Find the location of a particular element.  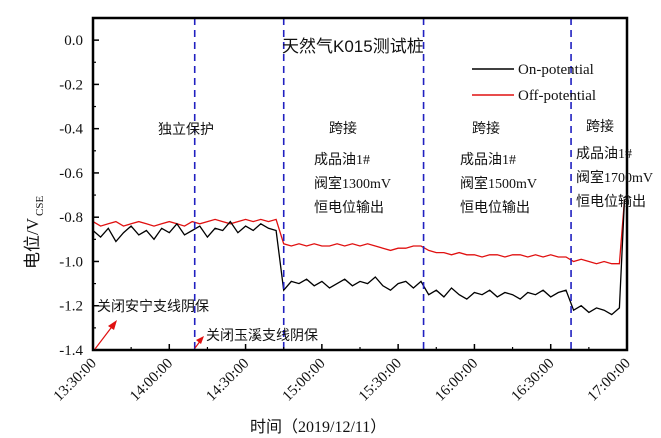

chart-title: 天然气K015测试桩 is located at coordinates (353, 46).